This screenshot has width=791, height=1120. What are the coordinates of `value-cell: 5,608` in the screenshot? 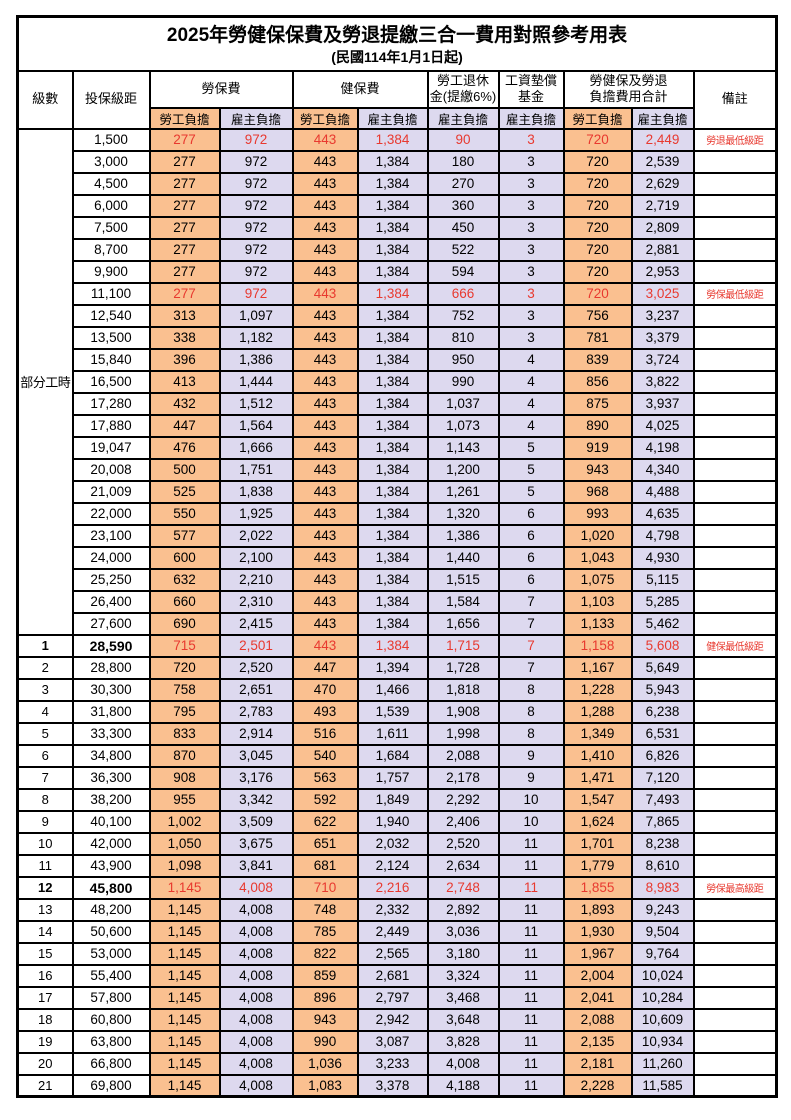 It's located at (662, 645).